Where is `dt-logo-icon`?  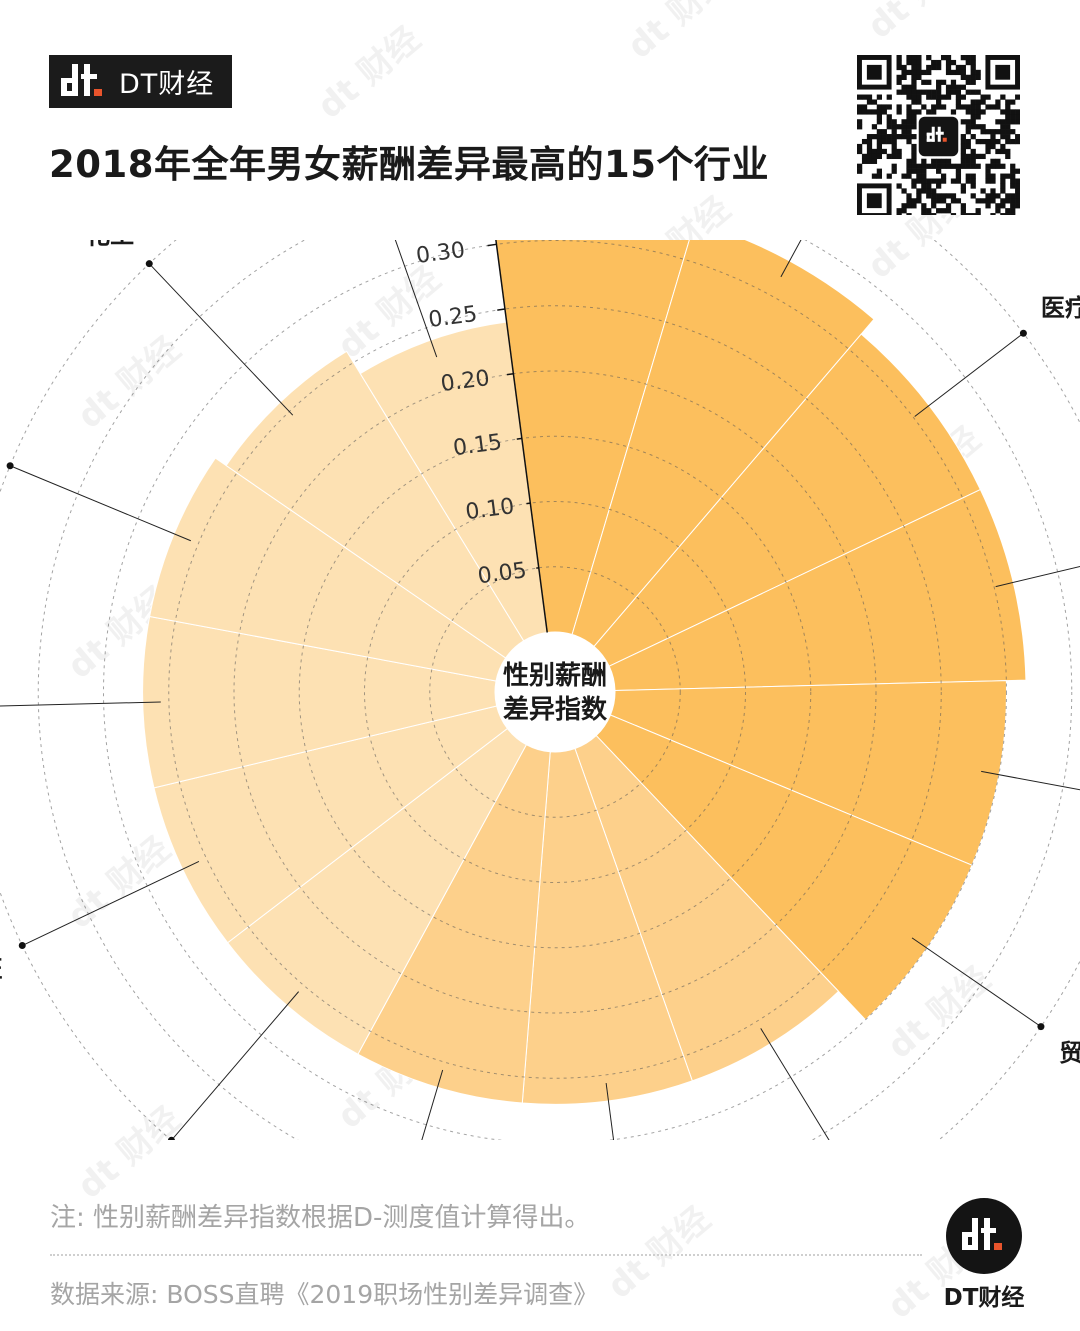
dt-logo-icon is located at coordinates (84, 82).